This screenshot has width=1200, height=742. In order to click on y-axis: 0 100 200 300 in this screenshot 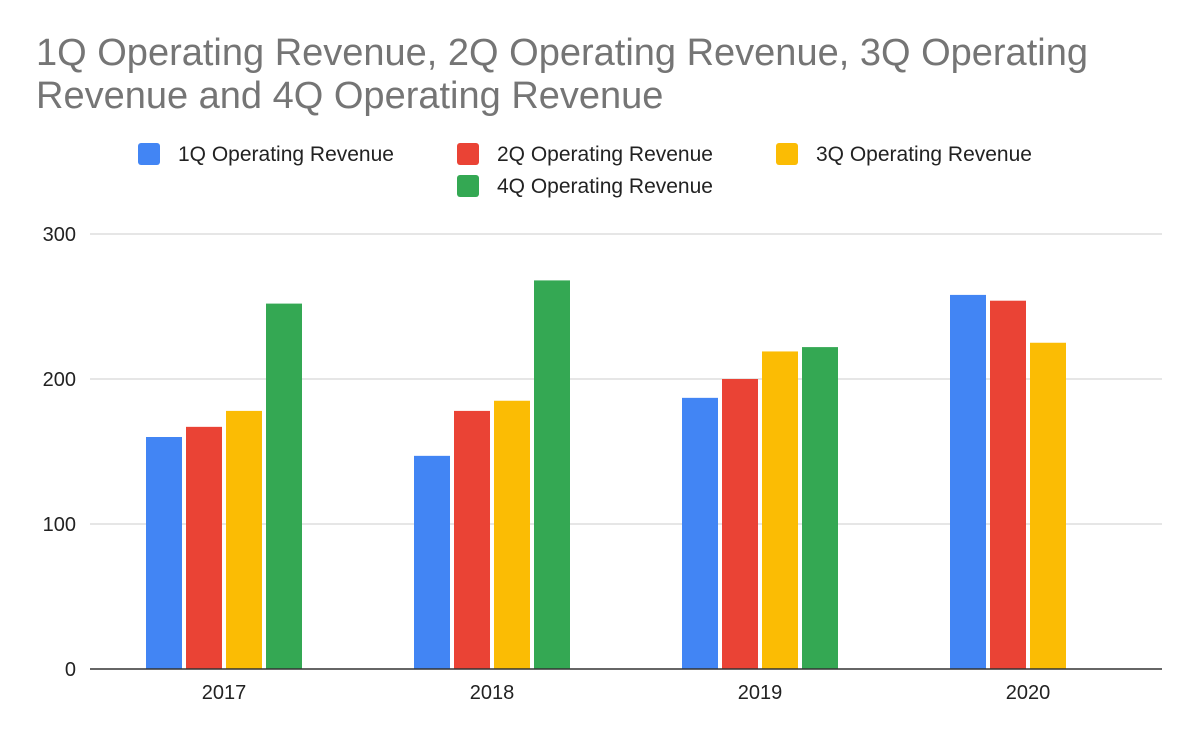, I will do `click(59, 452)`.